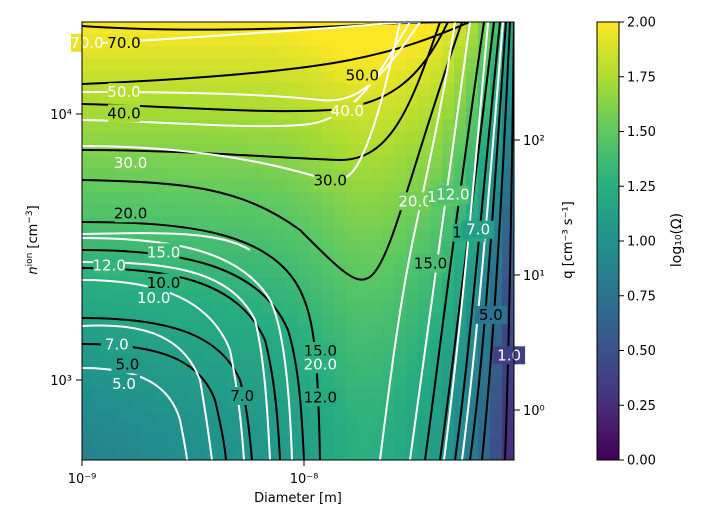 The width and height of the screenshot is (708, 531). Describe the element at coordinates (124, 384) in the screenshot. I see `contour-label: 5.0` at that location.